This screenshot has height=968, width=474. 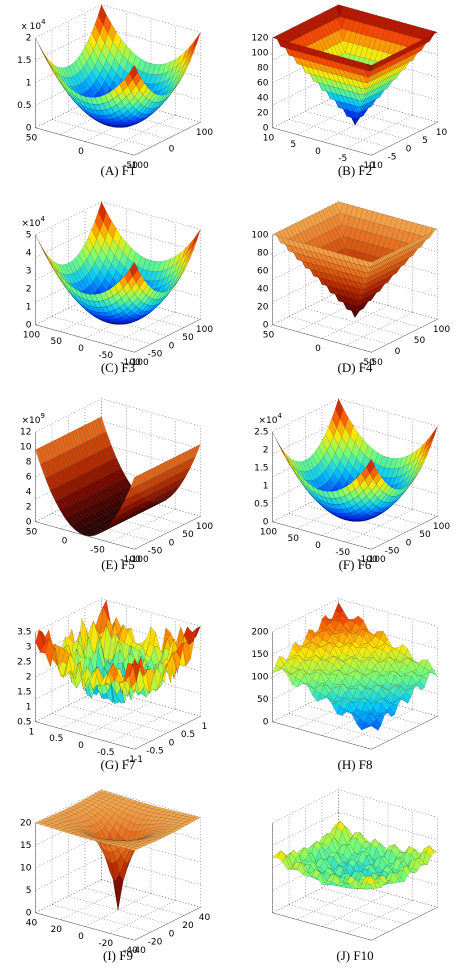 What do you see at coordinates (155, 943) in the screenshot?
I see `y-tick-label: -20` at bounding box center [155, 943].